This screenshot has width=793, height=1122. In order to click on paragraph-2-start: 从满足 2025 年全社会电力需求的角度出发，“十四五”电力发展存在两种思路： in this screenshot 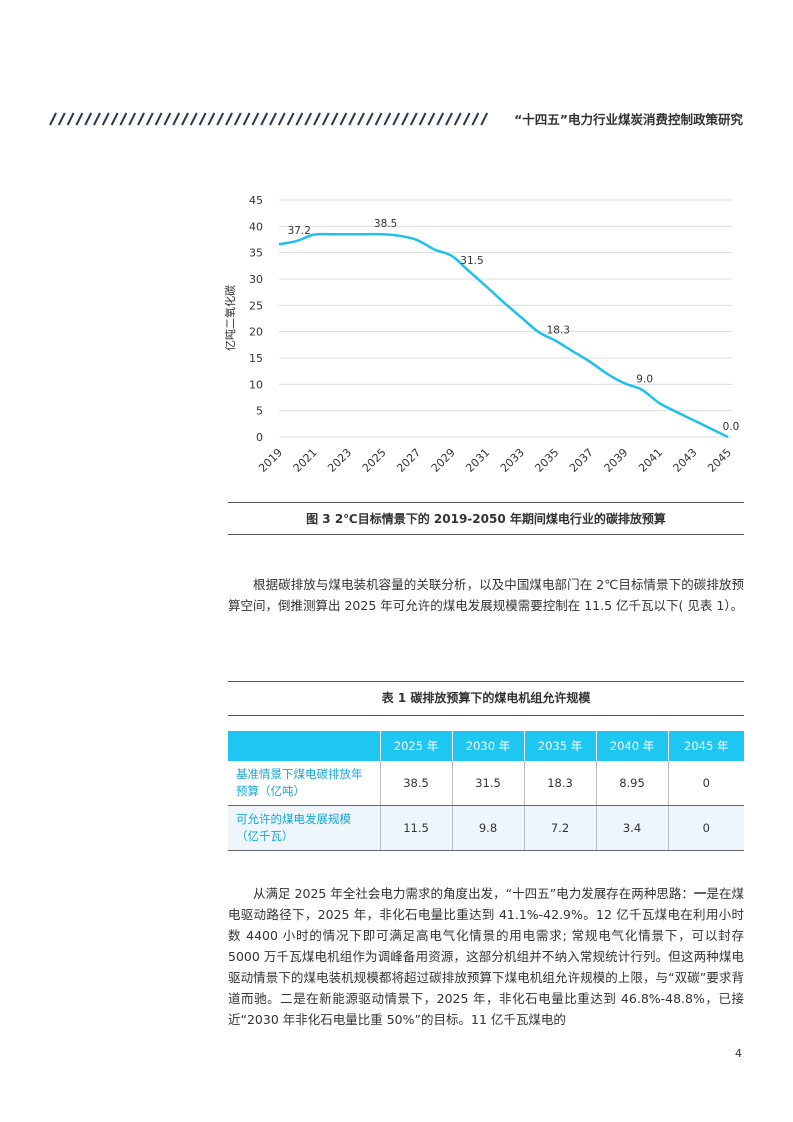, I will do `click(473, 893)`.